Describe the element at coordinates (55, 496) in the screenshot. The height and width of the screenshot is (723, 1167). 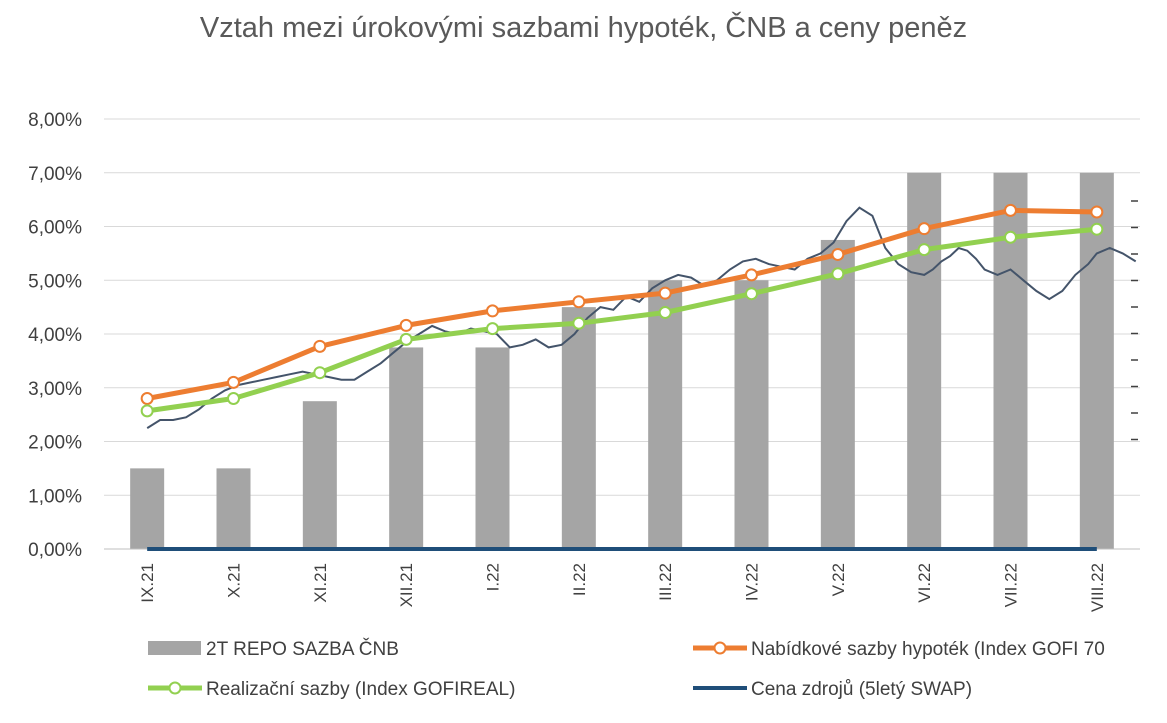
I see `y-tick-label: 1,00%` at that location.